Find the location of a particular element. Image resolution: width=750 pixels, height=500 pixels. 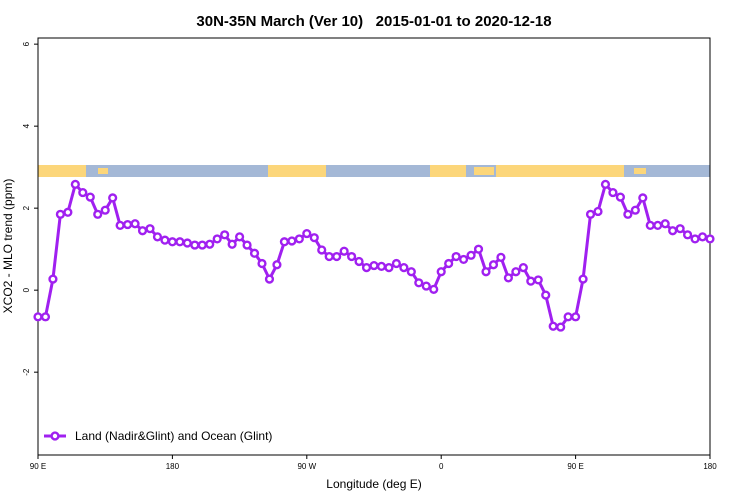

y-tick-label: 6 is located at coordinates (26, 43).